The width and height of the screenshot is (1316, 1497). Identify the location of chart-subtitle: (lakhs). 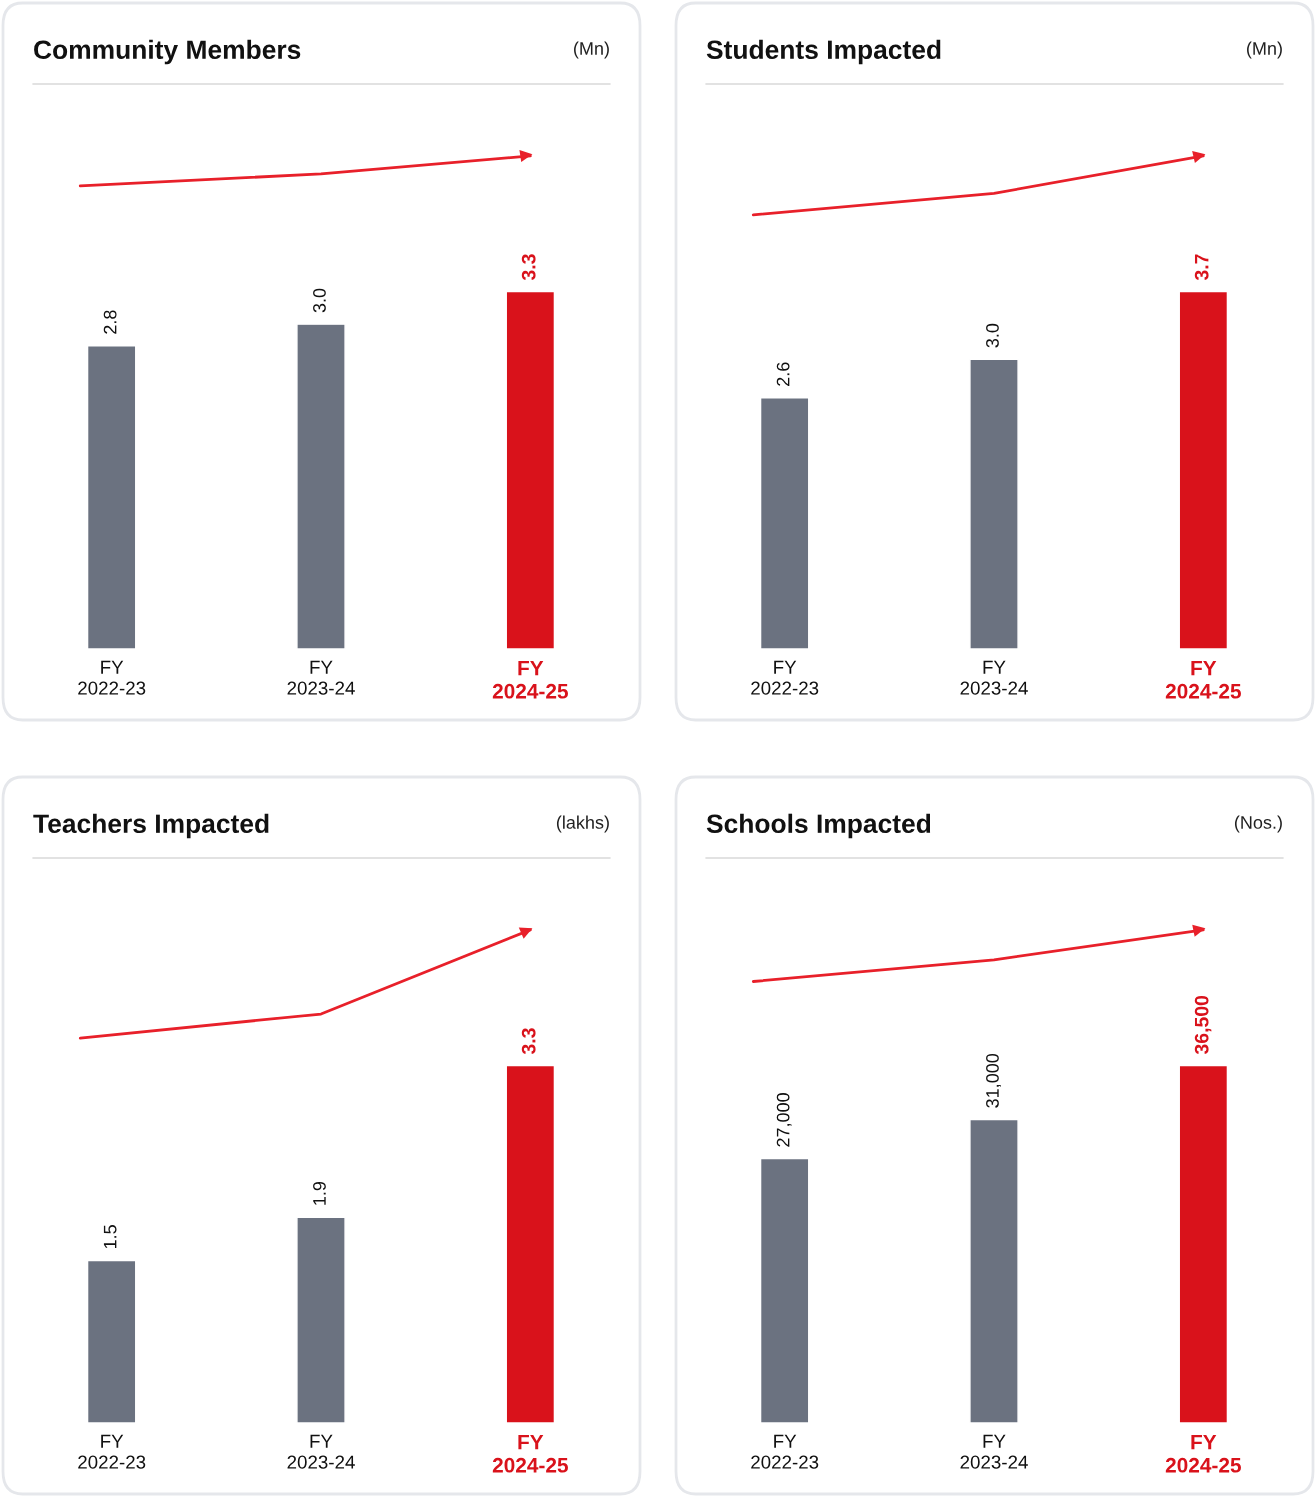
(582, 824).